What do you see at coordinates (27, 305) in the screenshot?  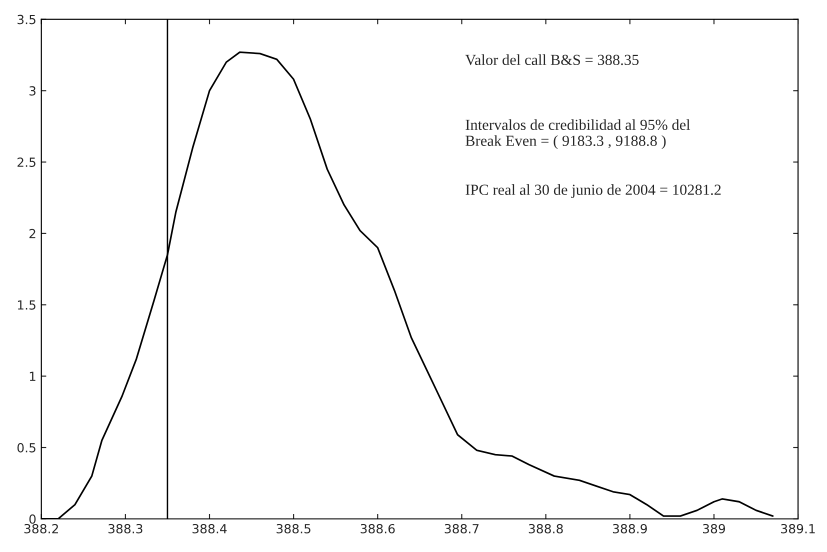 I see `y-tick-label: 1.5` at bounding box center [27, 305].